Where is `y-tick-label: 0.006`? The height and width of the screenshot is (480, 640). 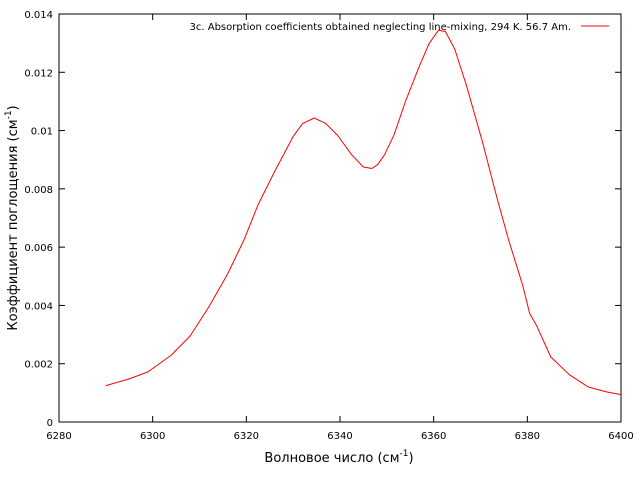 y-tick-label: 0.006 is located at coordinates (38, 248).